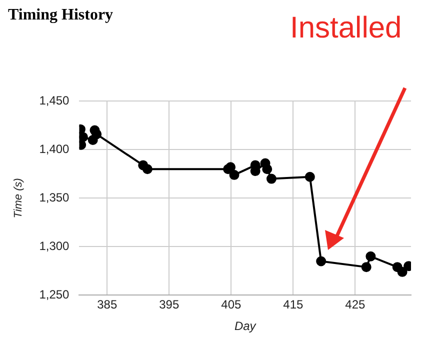 This screenshot has width=433, height=344. I want to click on x-tick-label: 385, so click(107, 305).